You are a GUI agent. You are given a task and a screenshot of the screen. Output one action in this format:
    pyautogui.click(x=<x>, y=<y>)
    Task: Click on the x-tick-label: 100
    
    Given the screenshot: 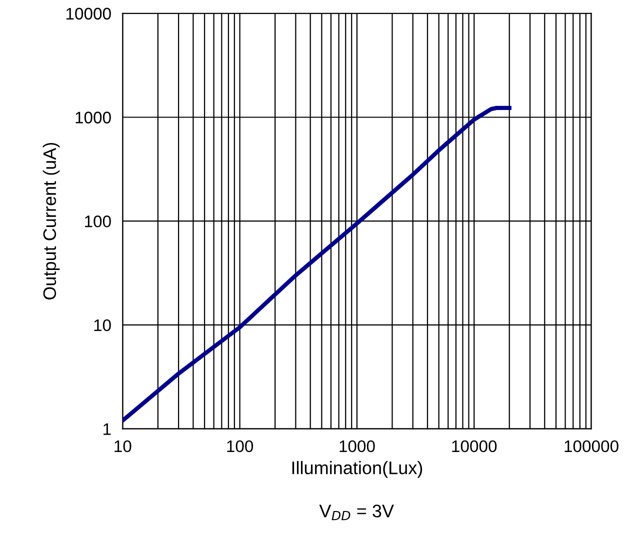 What is the action you would take?
    pyautogui.click(x=240, y=446)
    